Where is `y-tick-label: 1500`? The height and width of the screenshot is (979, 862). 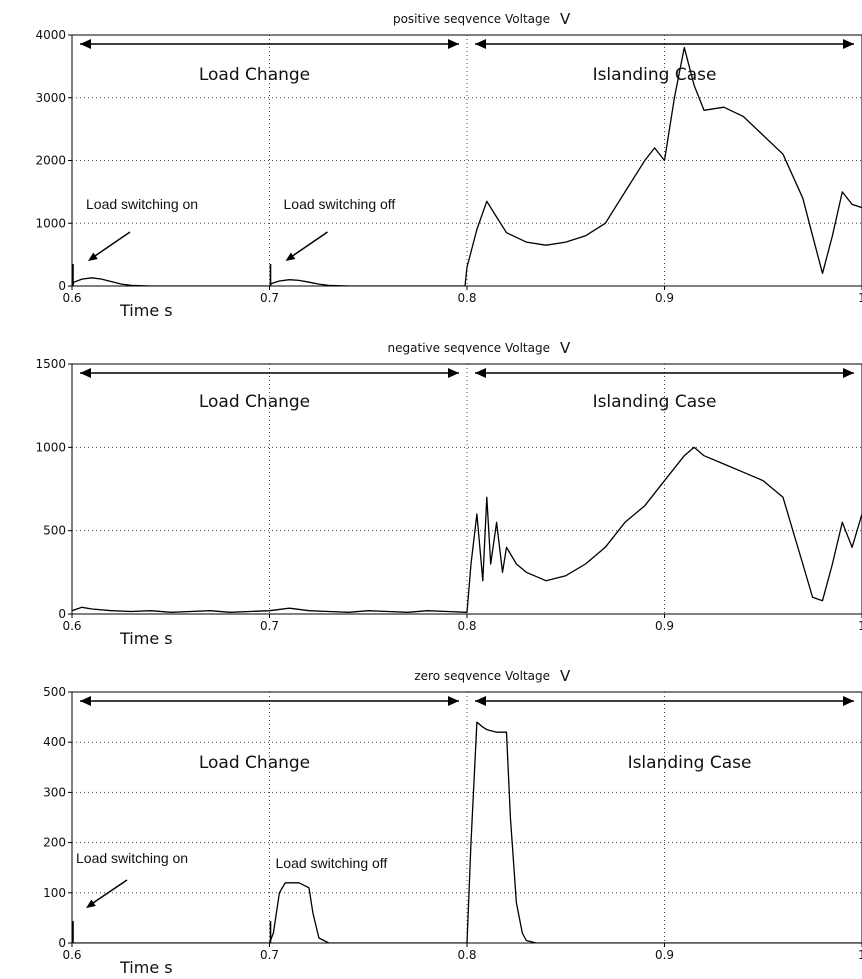
y-tick-label: 1500 is located at coordinates (50, 364).